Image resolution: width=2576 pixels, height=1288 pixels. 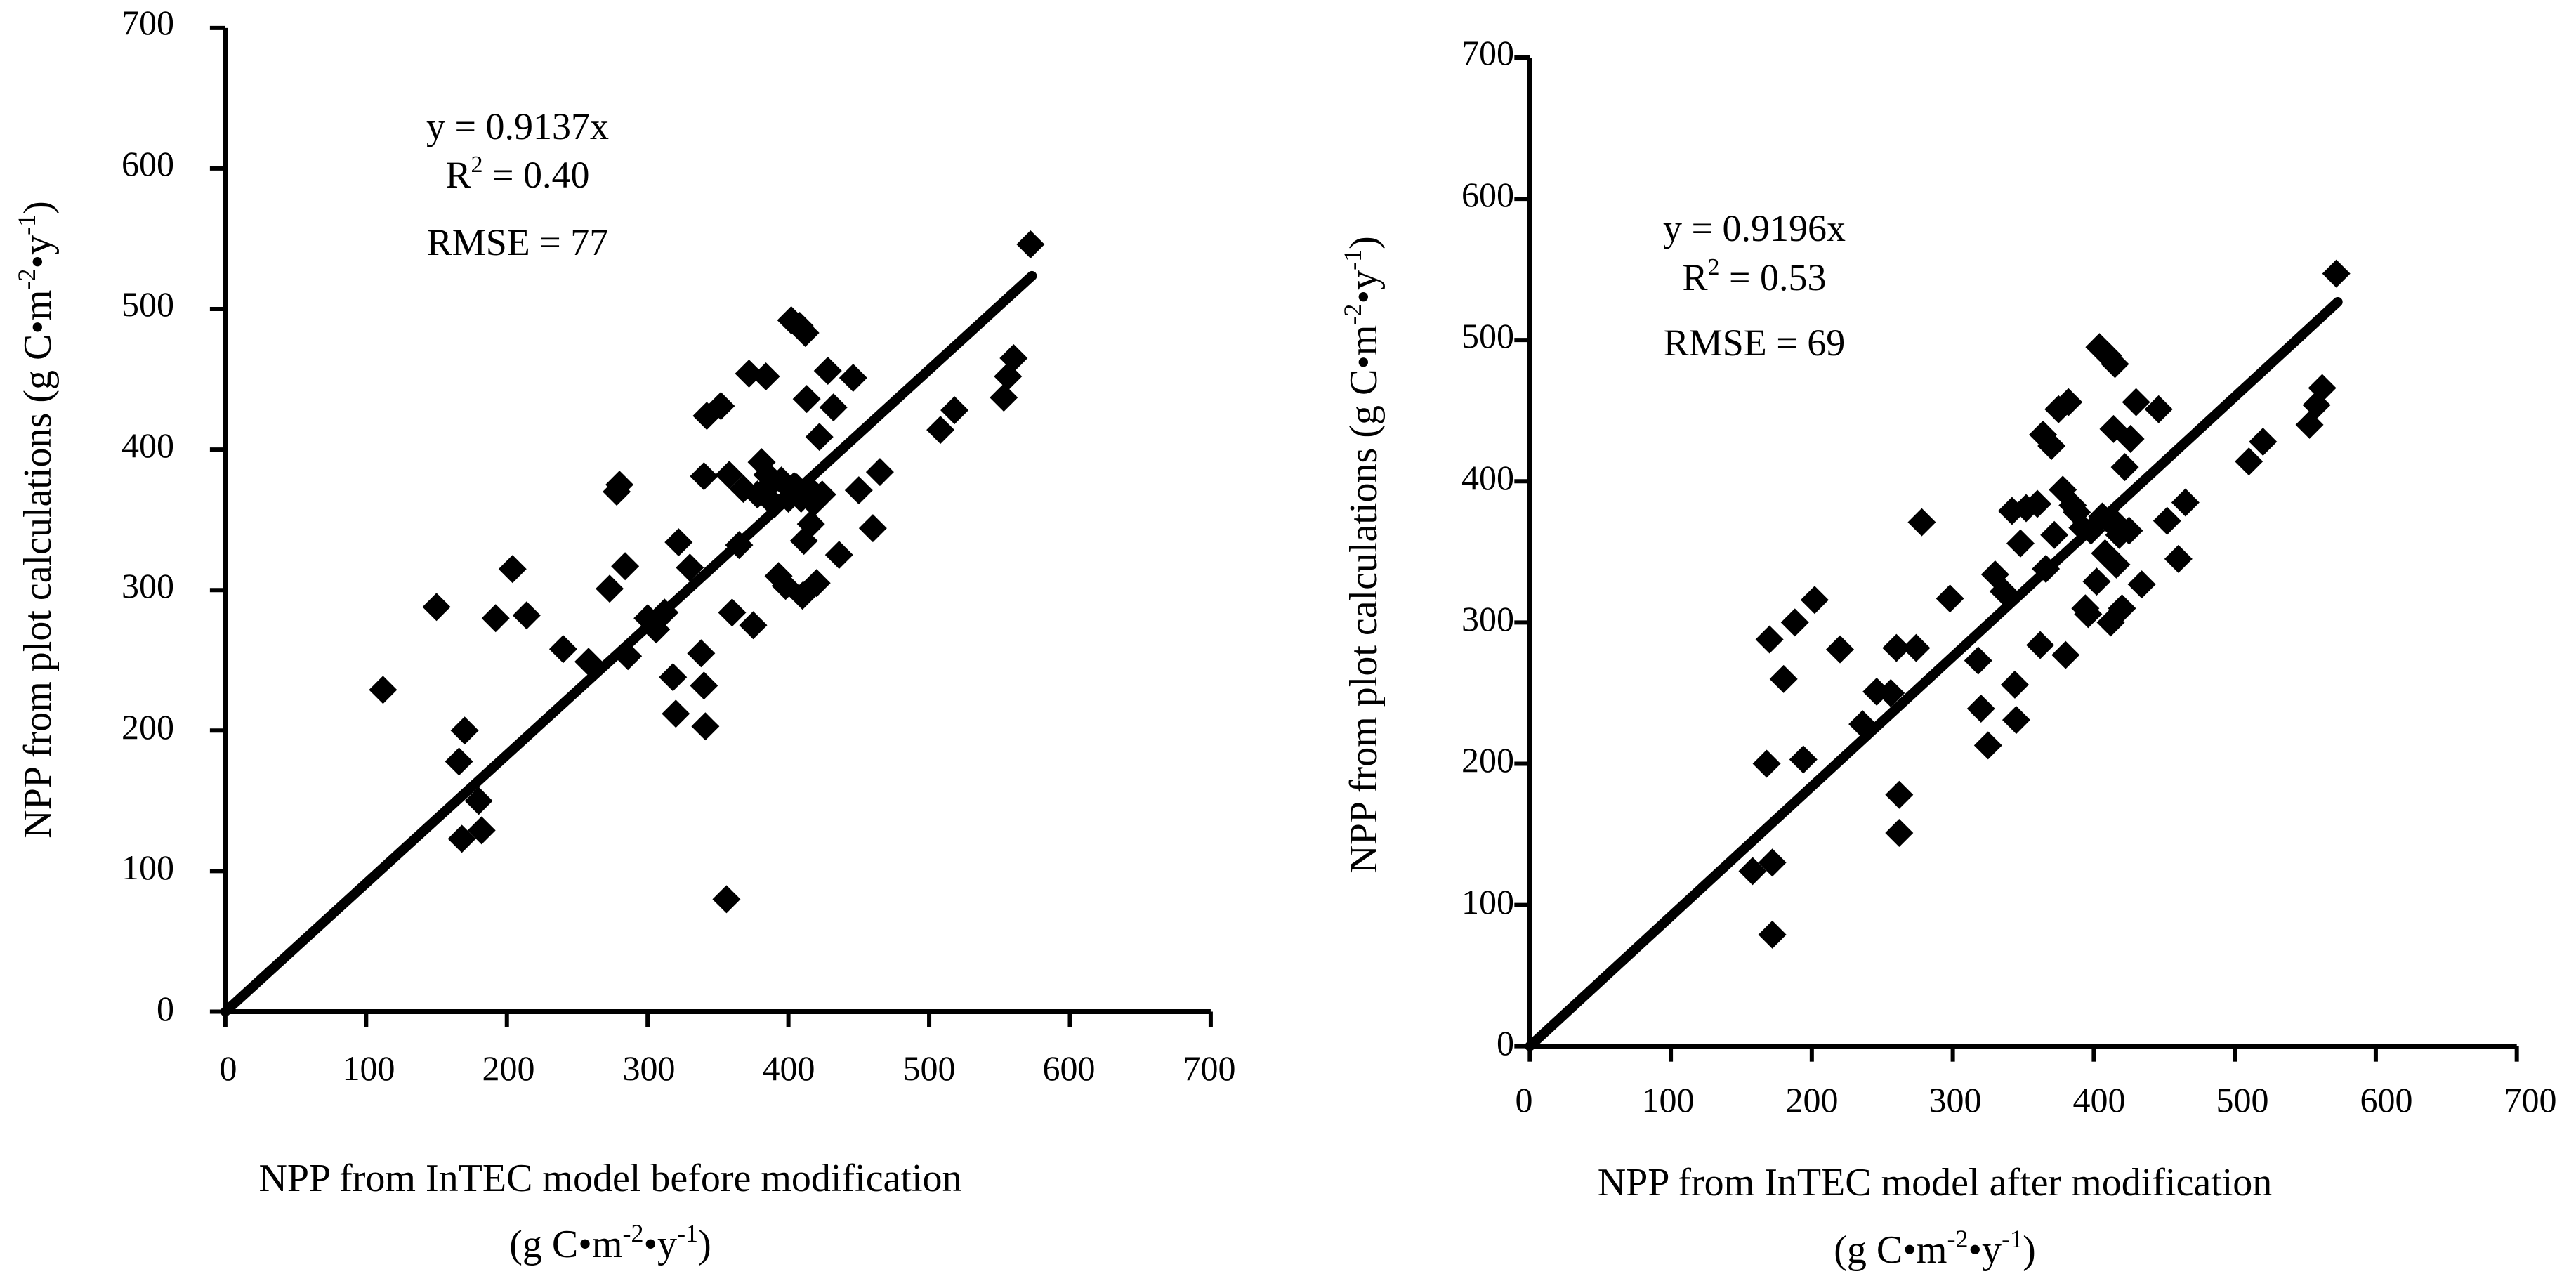 What do you see at coordinates (518, 174) in the screenshot?
I see `left-r-squared: R2 = 0.40` at bounding box center [518, 174].